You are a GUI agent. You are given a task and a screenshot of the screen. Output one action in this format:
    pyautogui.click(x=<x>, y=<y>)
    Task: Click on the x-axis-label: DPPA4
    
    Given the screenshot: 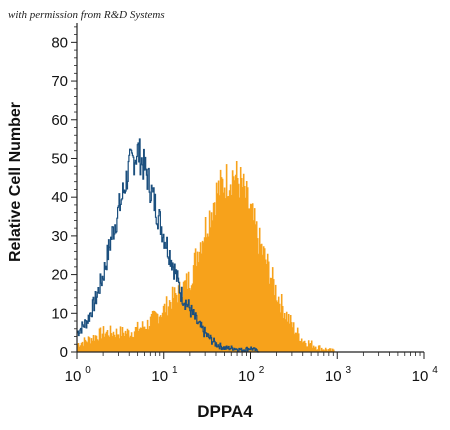 What is the action you would take?
    pyautogui.click(x=225, y=411)
    